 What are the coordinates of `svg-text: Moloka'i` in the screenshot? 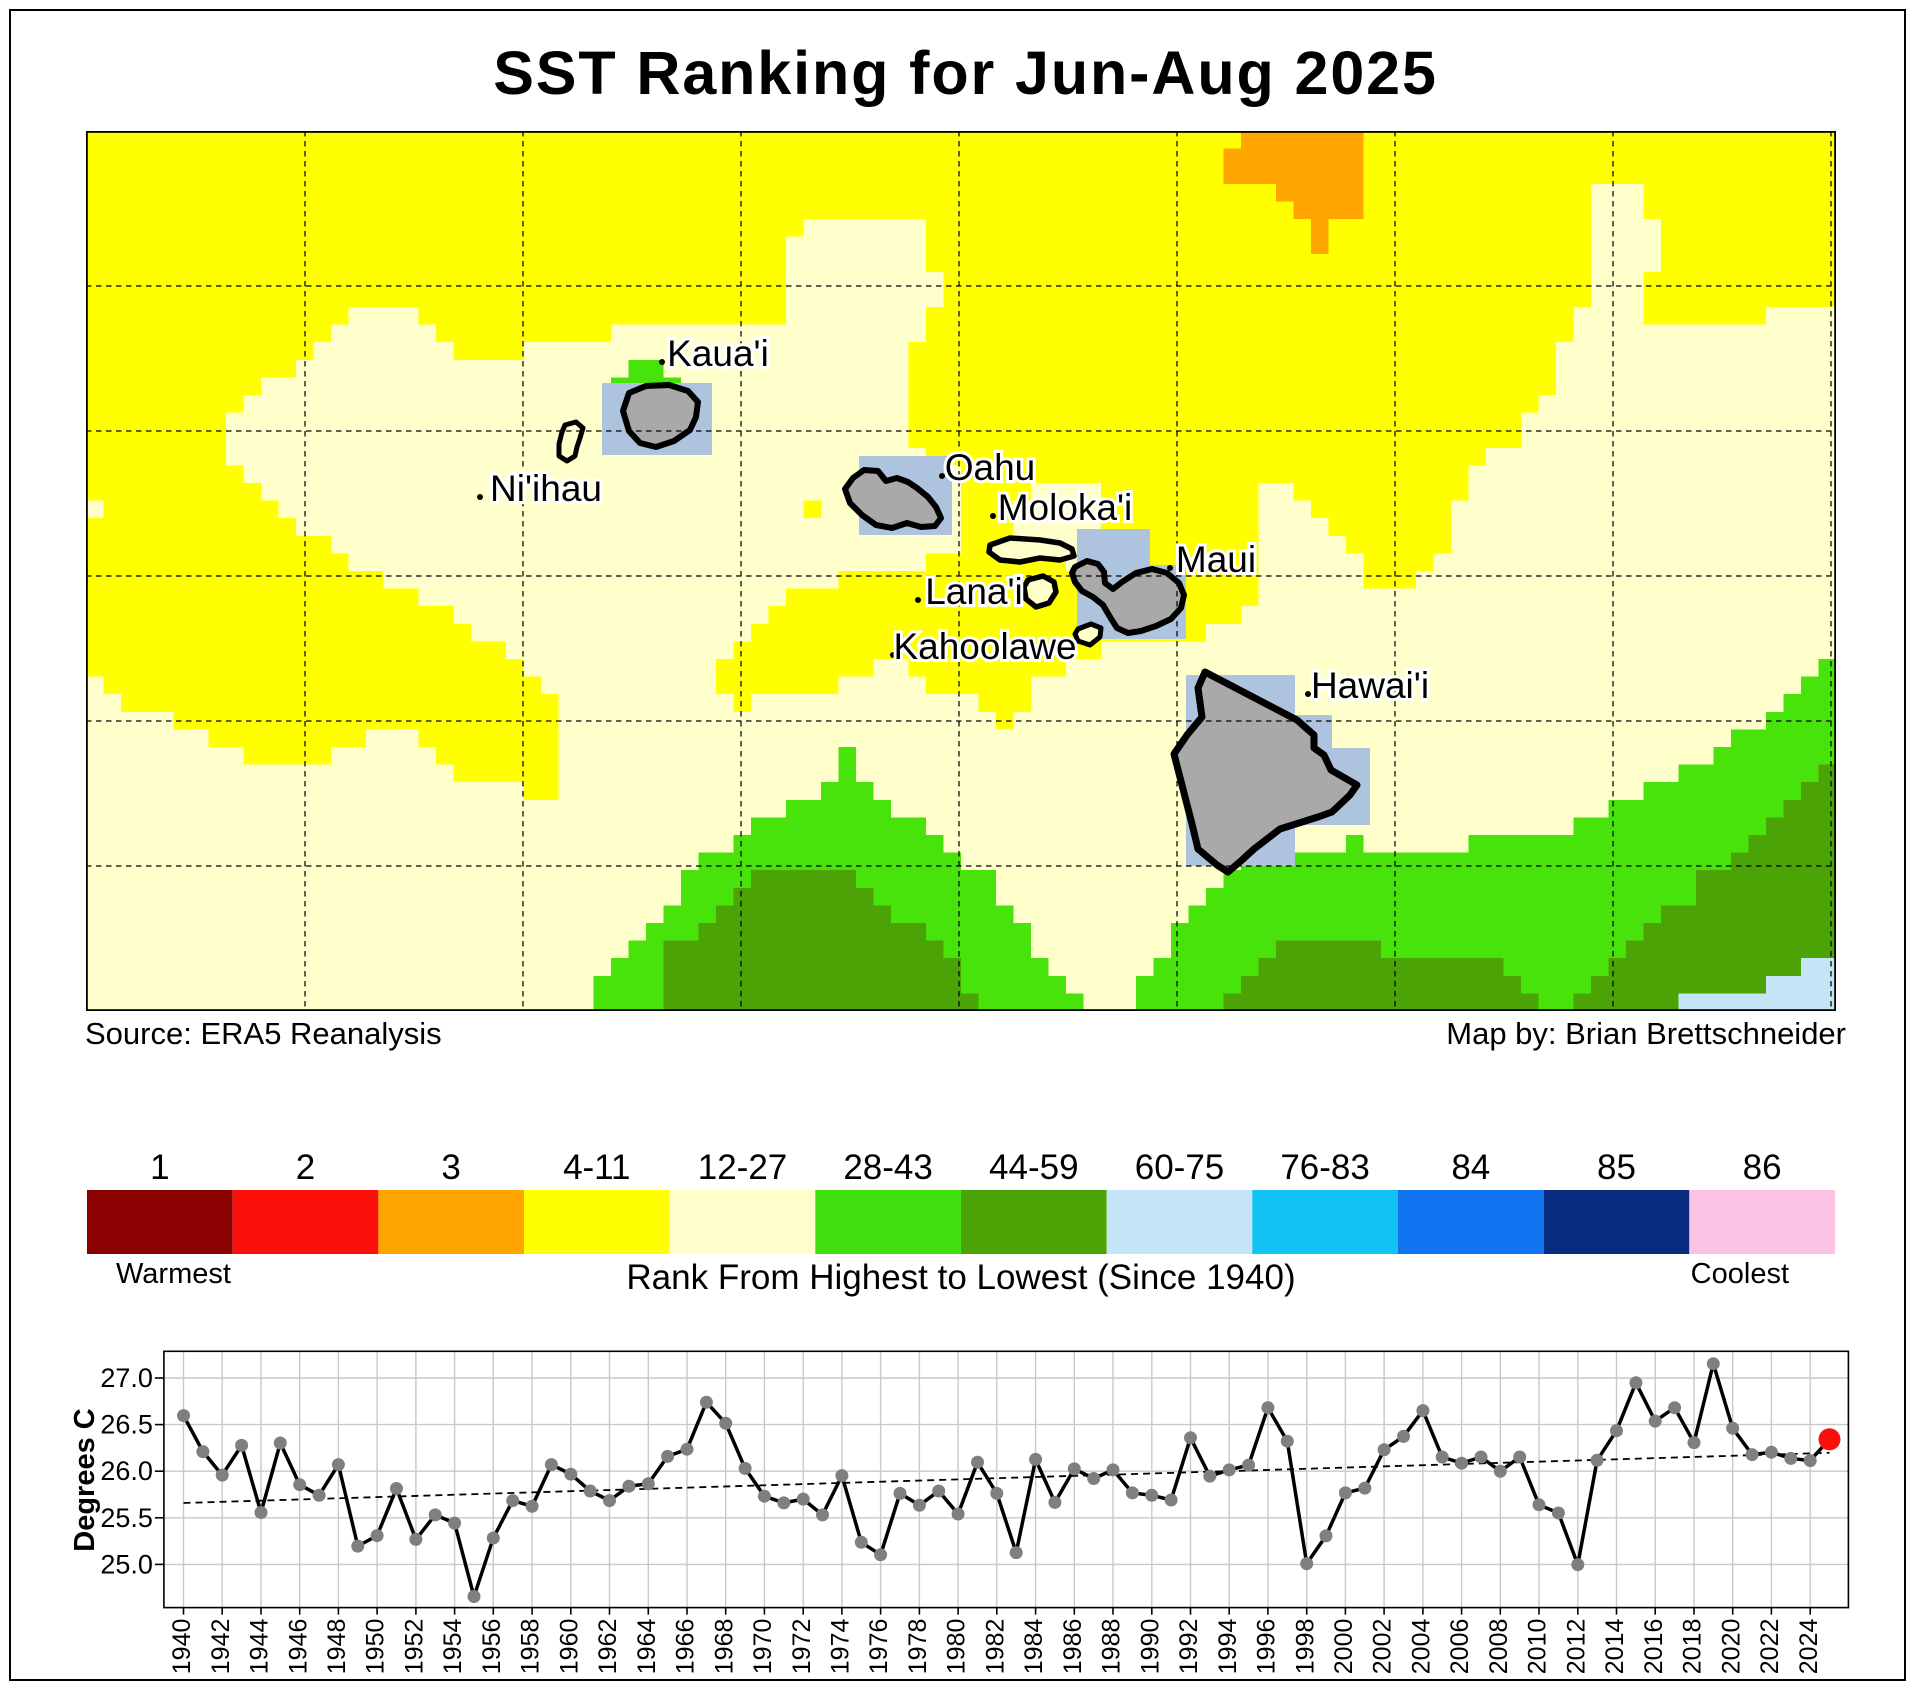 It's located at (1065, 507).